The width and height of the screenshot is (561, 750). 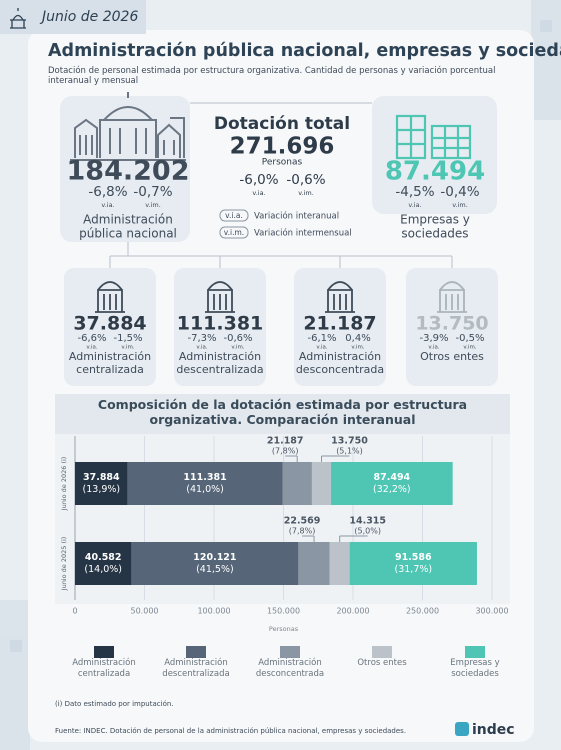 What do you see at coordinates (451, 324) in the screenshot?
I see `value: 13.750` at bounding box center [451, 324].